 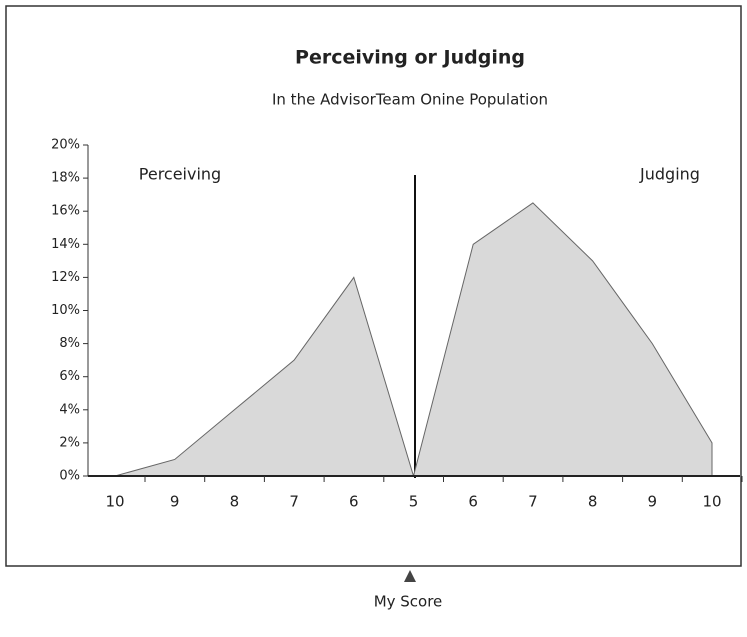 I want to click on right-label: Judging, so click(x=669, y=174).